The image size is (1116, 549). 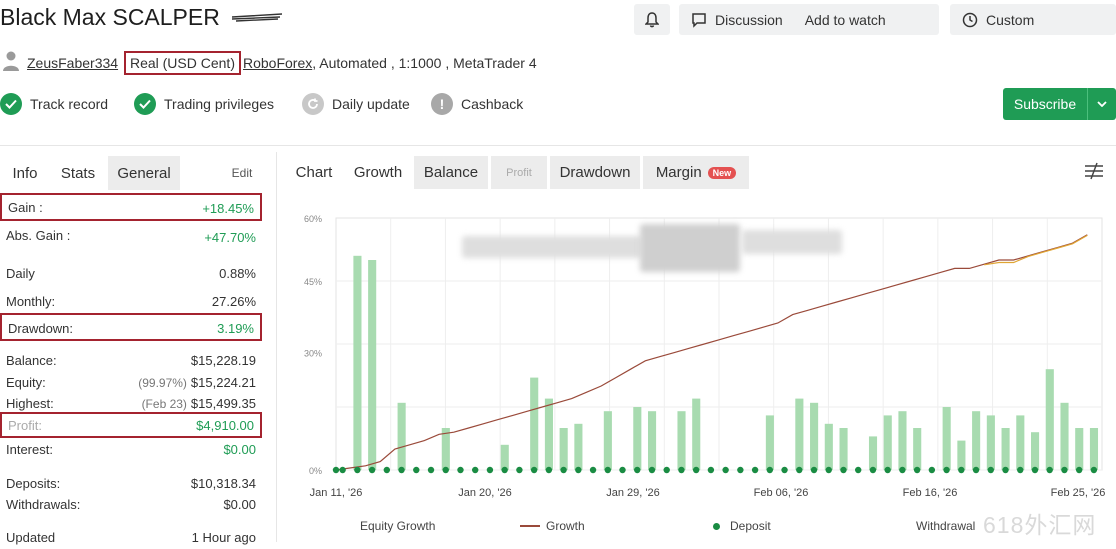 I want to click on discuss-watch-button: Discussion Add to watch, so click(x=809, y=19).